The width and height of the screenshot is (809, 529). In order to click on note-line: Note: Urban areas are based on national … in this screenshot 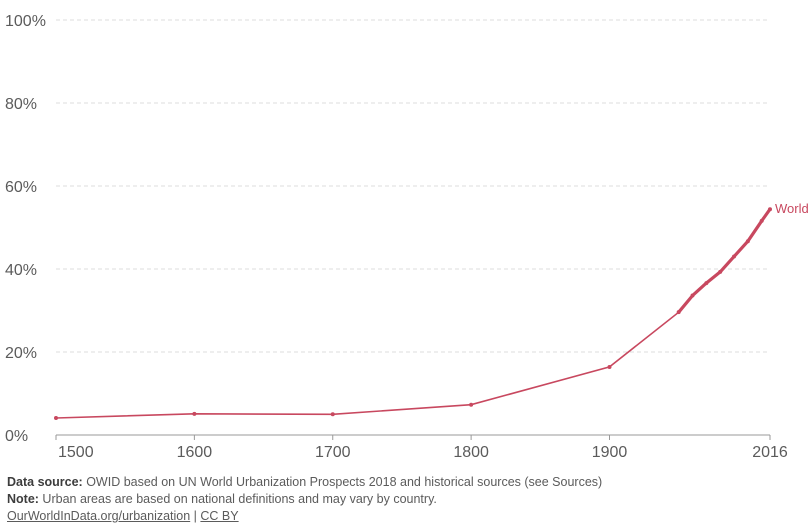, I will do `click(304, 499)`.